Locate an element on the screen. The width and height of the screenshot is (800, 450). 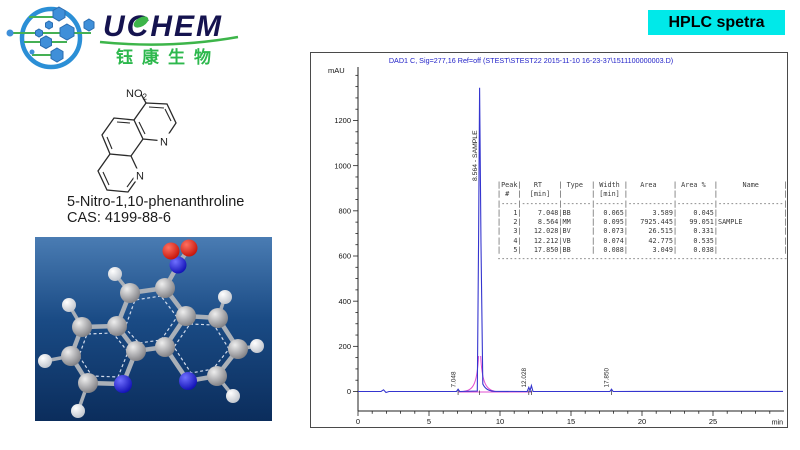
x-tick-label: 0 is located at coordinates (358, 421).